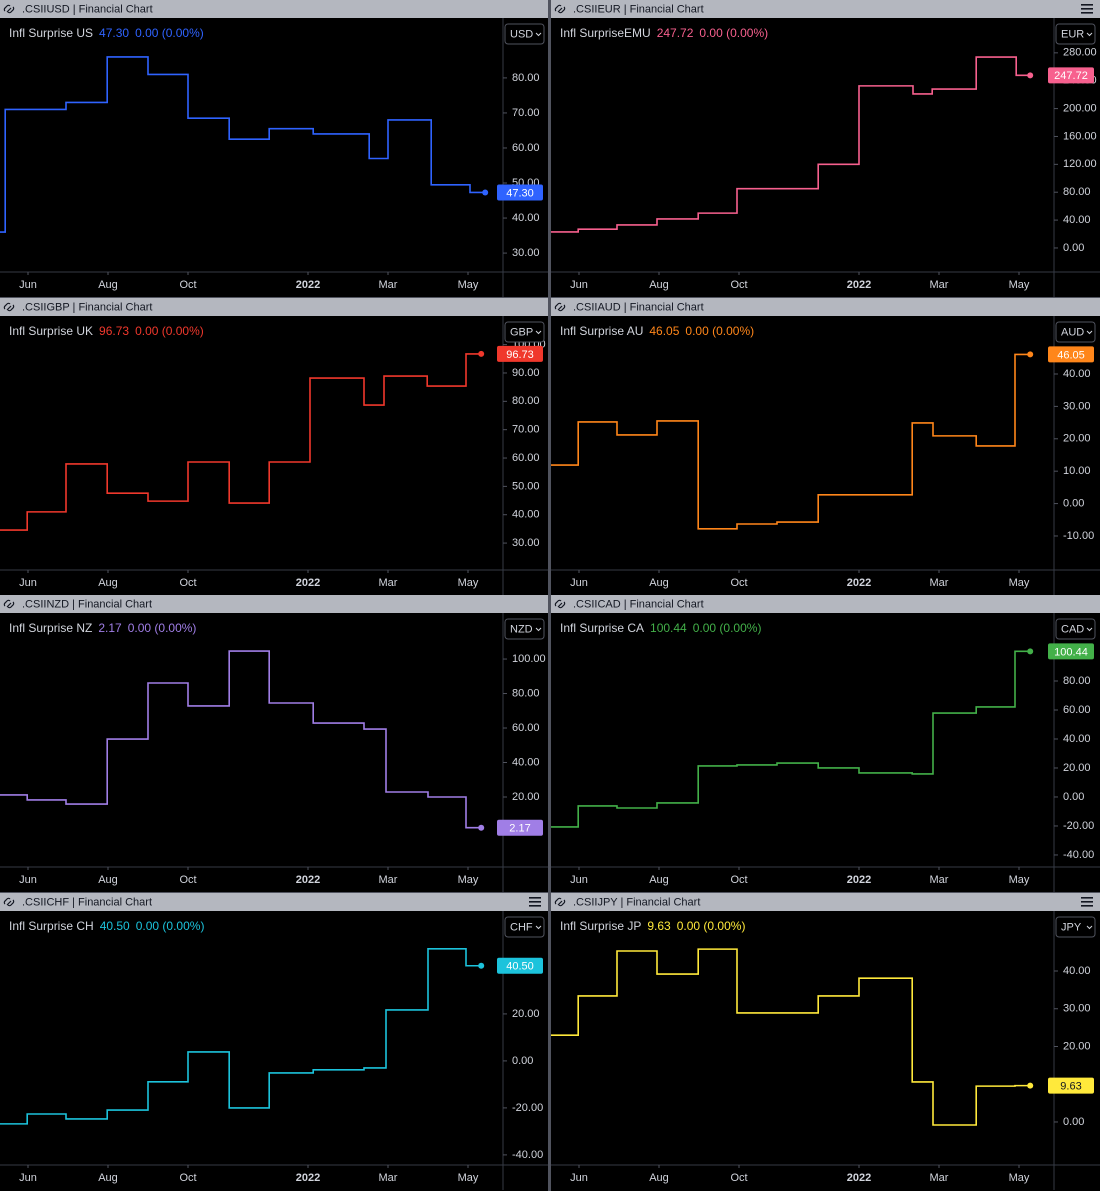 The width and height of the screenshot is (1100, 1191). Describe the element at coordinates (110, 628) in the screenshot. I see `legend-value: 2.17` at that location.